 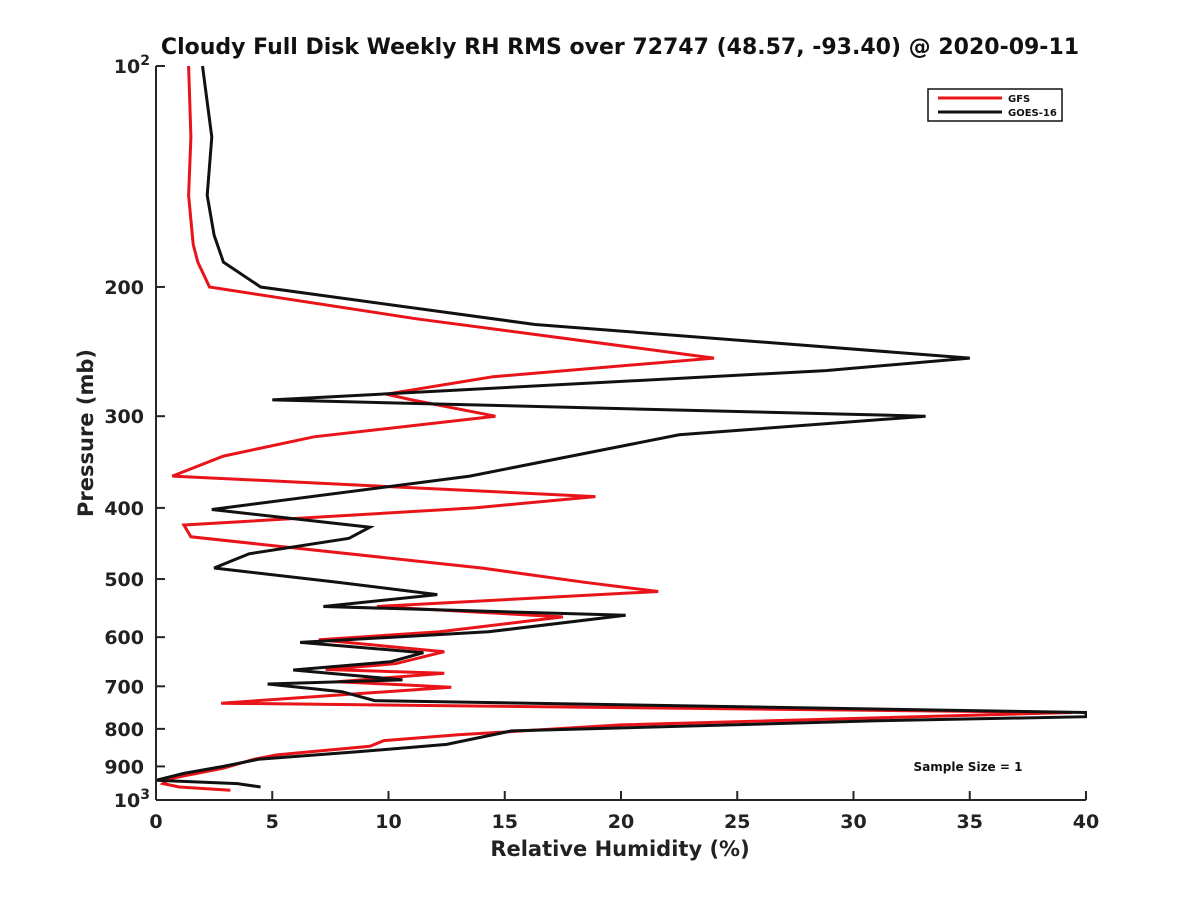 What do you see at coordinates (1019, 99) in the screenshot?
I see `legend-label-gfs: GFS` at bounding box center [1019, 99].